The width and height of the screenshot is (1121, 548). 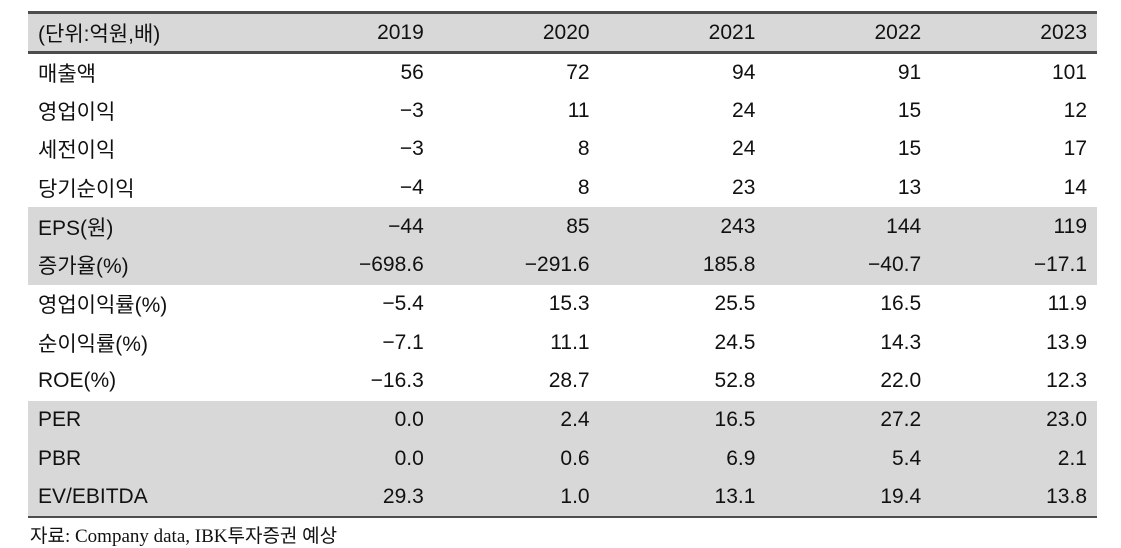 I want to click on value-cell: 11.9, so click(x=1067, y=303).